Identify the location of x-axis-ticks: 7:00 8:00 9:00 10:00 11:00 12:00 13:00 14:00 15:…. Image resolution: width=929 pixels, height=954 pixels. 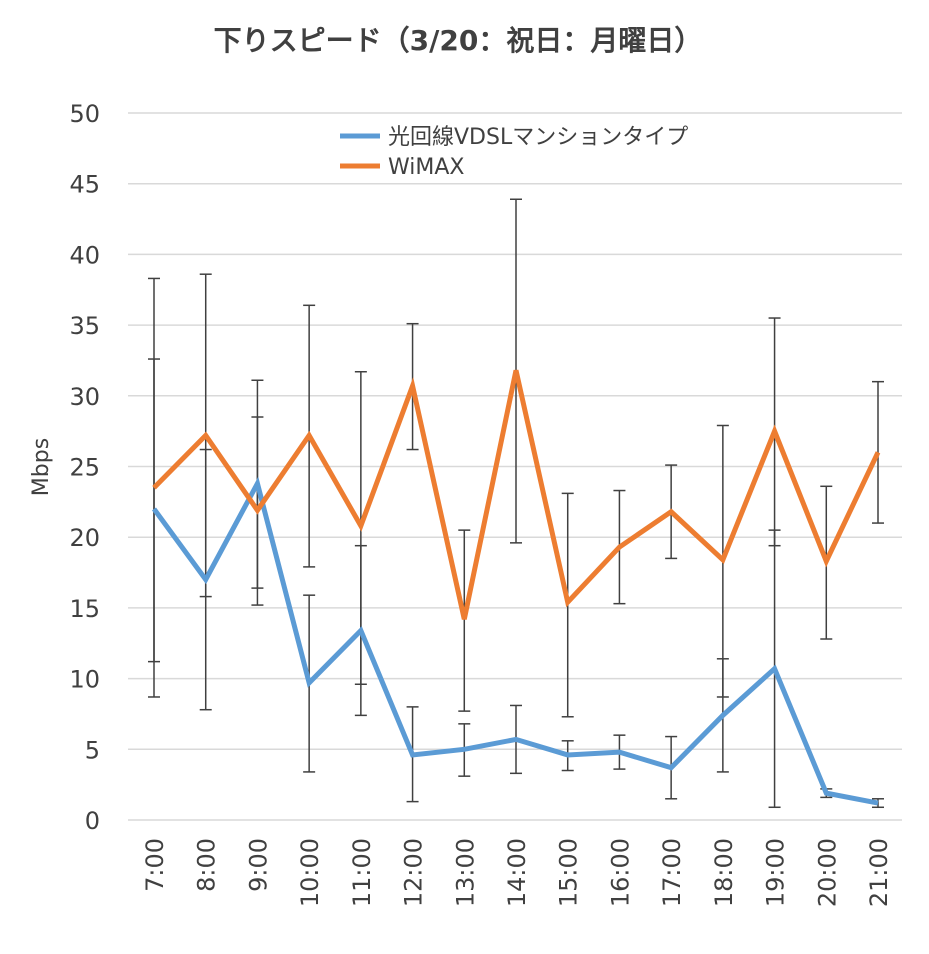
(517, 872).